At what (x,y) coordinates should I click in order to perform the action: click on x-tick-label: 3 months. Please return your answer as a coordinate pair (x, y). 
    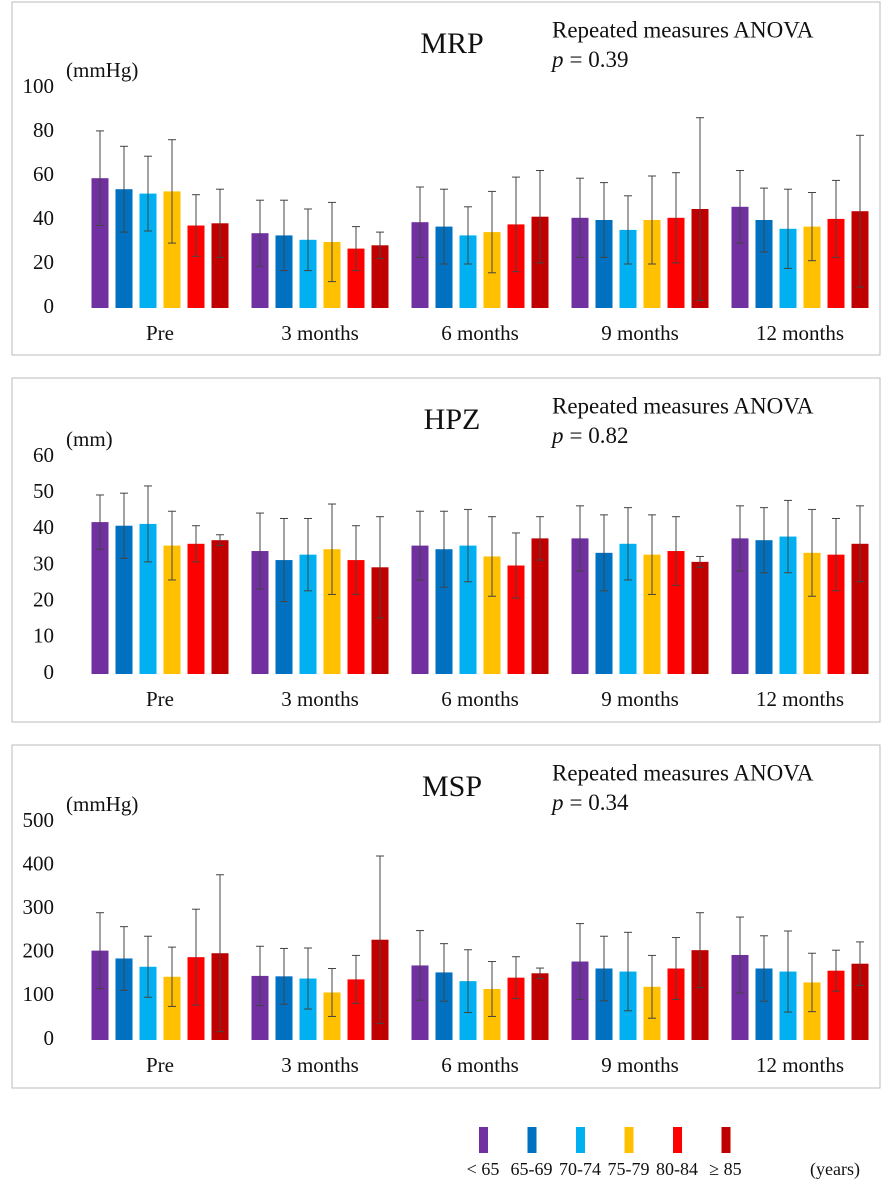
    Looking at the image, I should click on (320, 699).